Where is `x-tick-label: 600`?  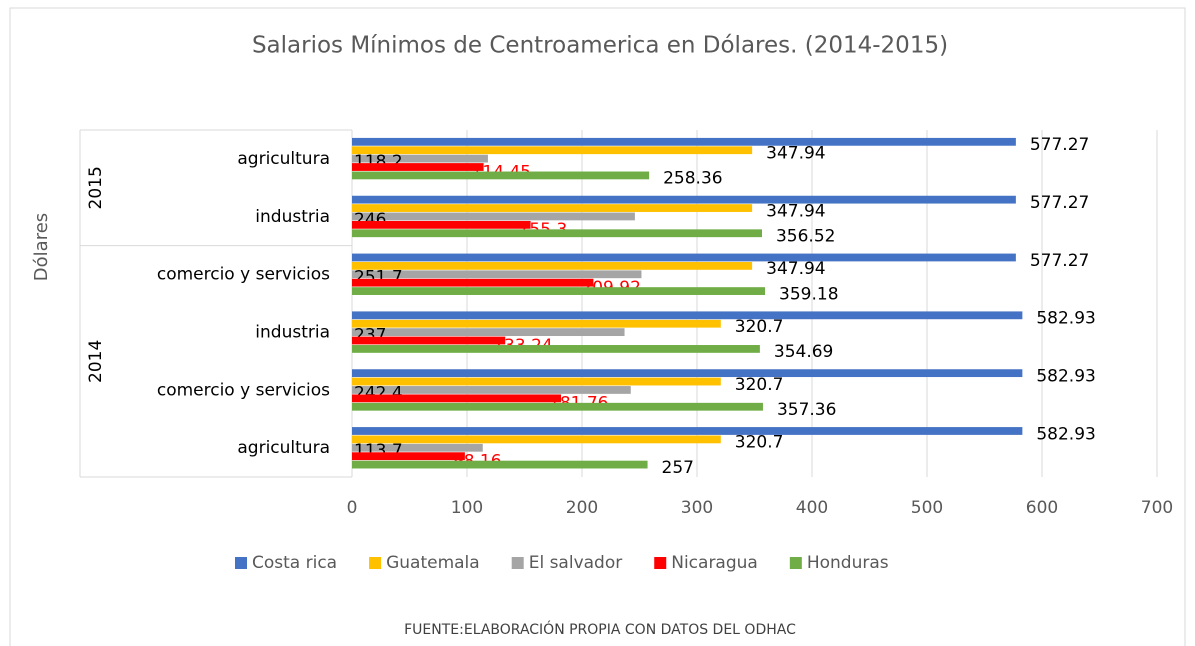 x-tick-label: 600 is located at coordinates (1042, 508).